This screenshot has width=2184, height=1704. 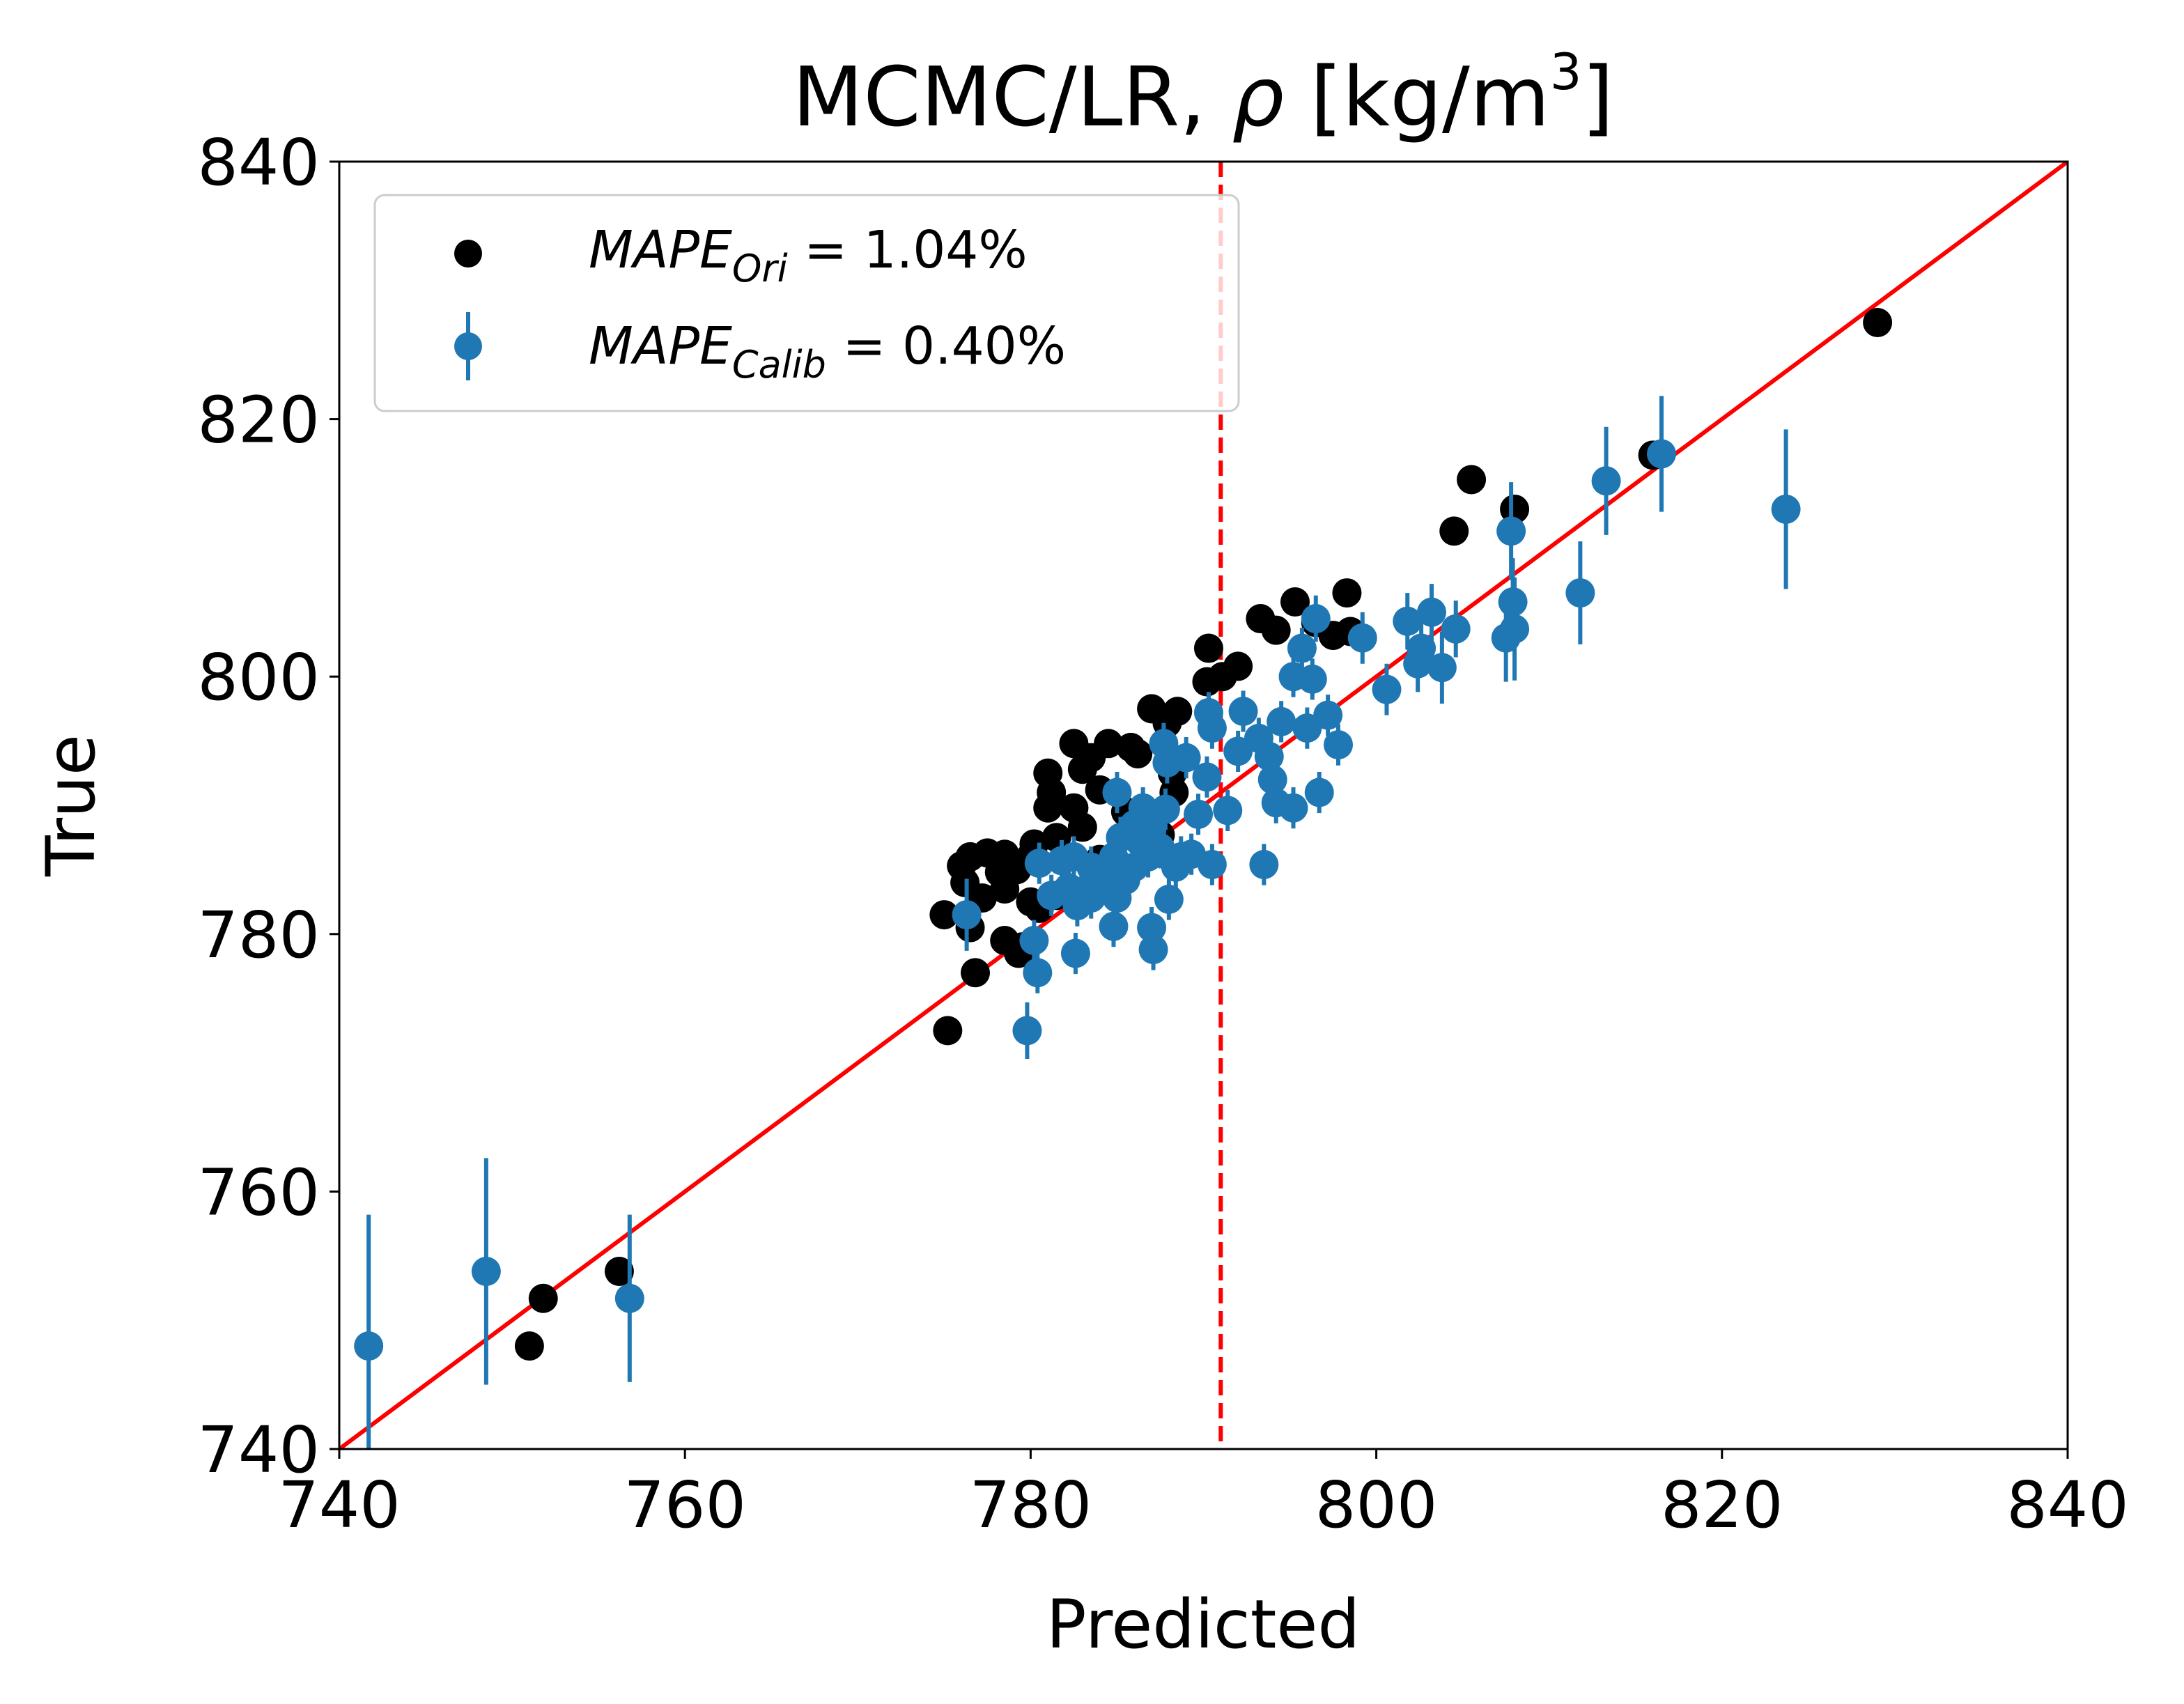 I want to click on legend-marker-ori, so click(x=468, y=254).